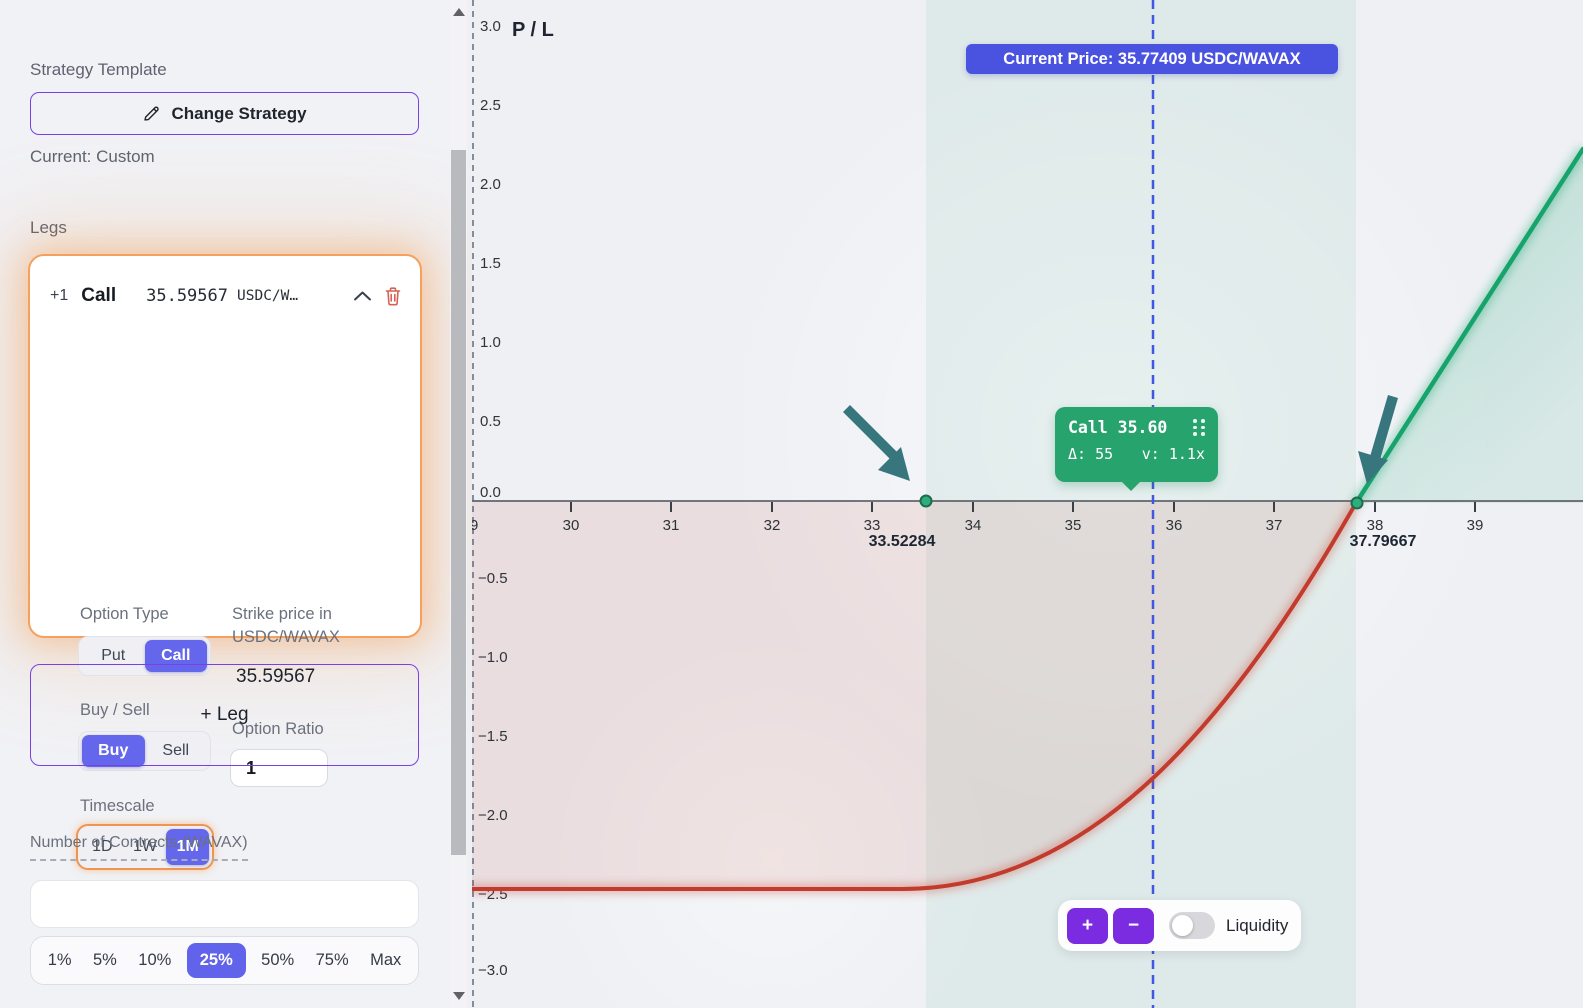 This screenshot has height=1008, width=1583. Describe the element at coordinates (1357, 503) in the screenshot. I see `breakeven-marker-right` at that location.